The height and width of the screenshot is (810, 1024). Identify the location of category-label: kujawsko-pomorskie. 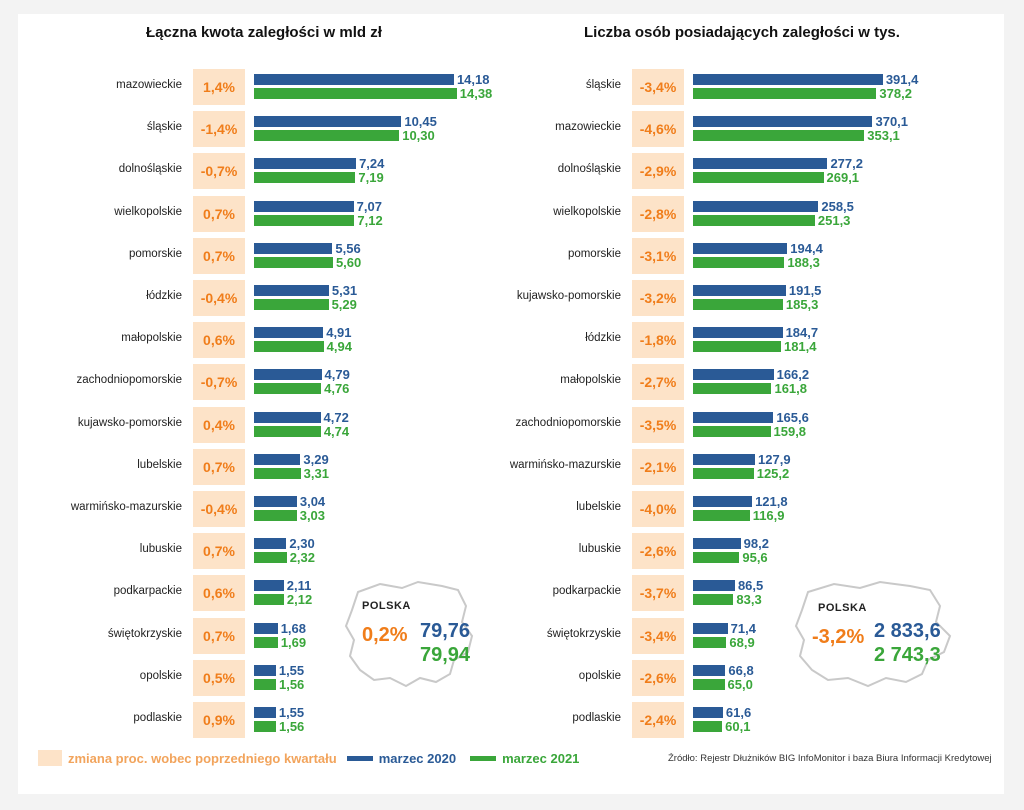
(568, 296).